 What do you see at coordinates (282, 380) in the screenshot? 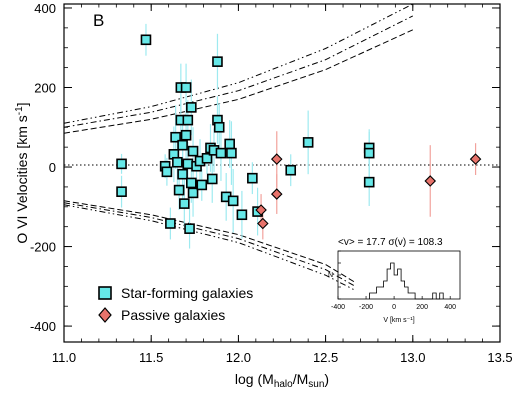
I see `x-axis-title: log (Mhalo/Msun)` at bounding box center [282, 380].